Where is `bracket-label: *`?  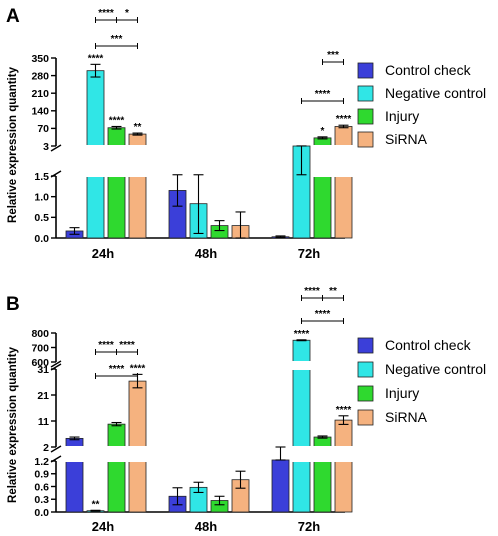 bracket-label: * is located at coordinates (127, 13).